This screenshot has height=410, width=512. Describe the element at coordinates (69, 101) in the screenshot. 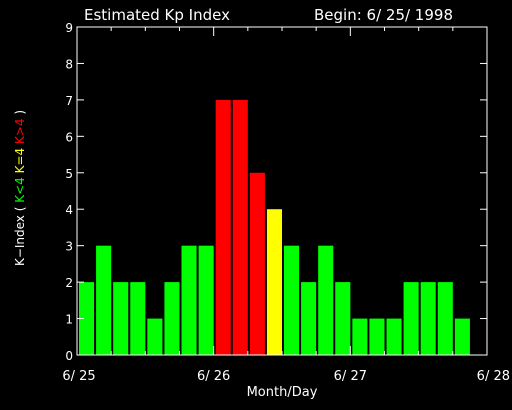

I see `y-tick-label: 7` at that location.